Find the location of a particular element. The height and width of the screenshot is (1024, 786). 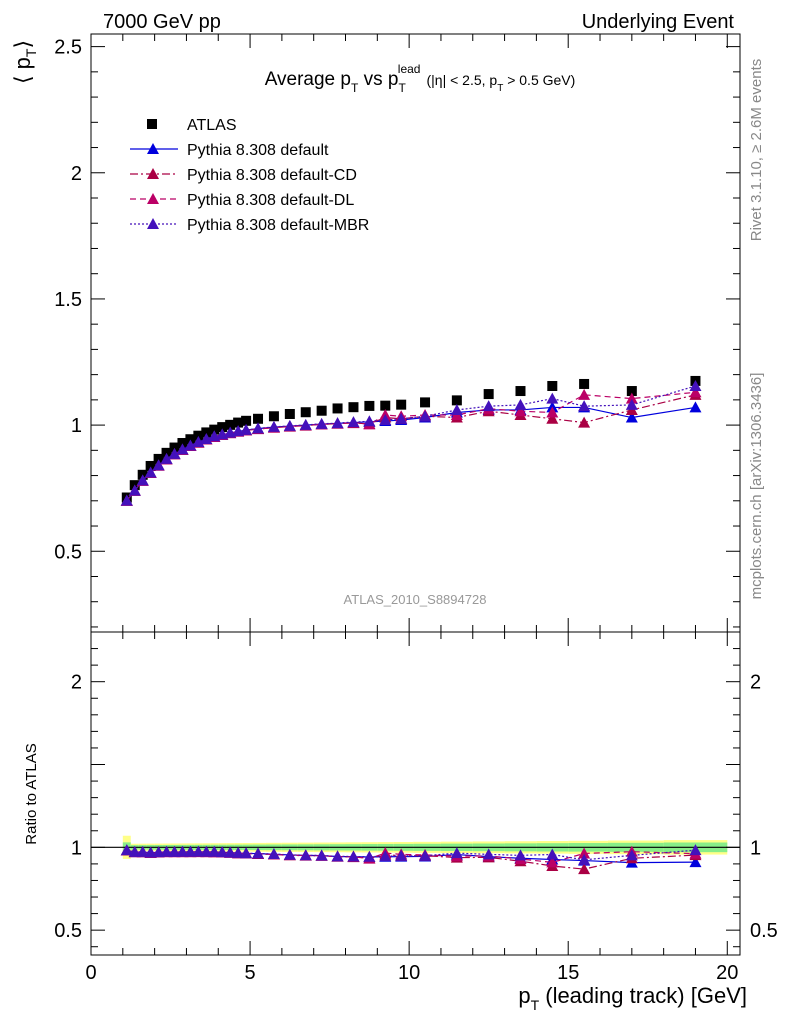

legend-label: Pythia 8.308 default is located at coordinates (258, 150).